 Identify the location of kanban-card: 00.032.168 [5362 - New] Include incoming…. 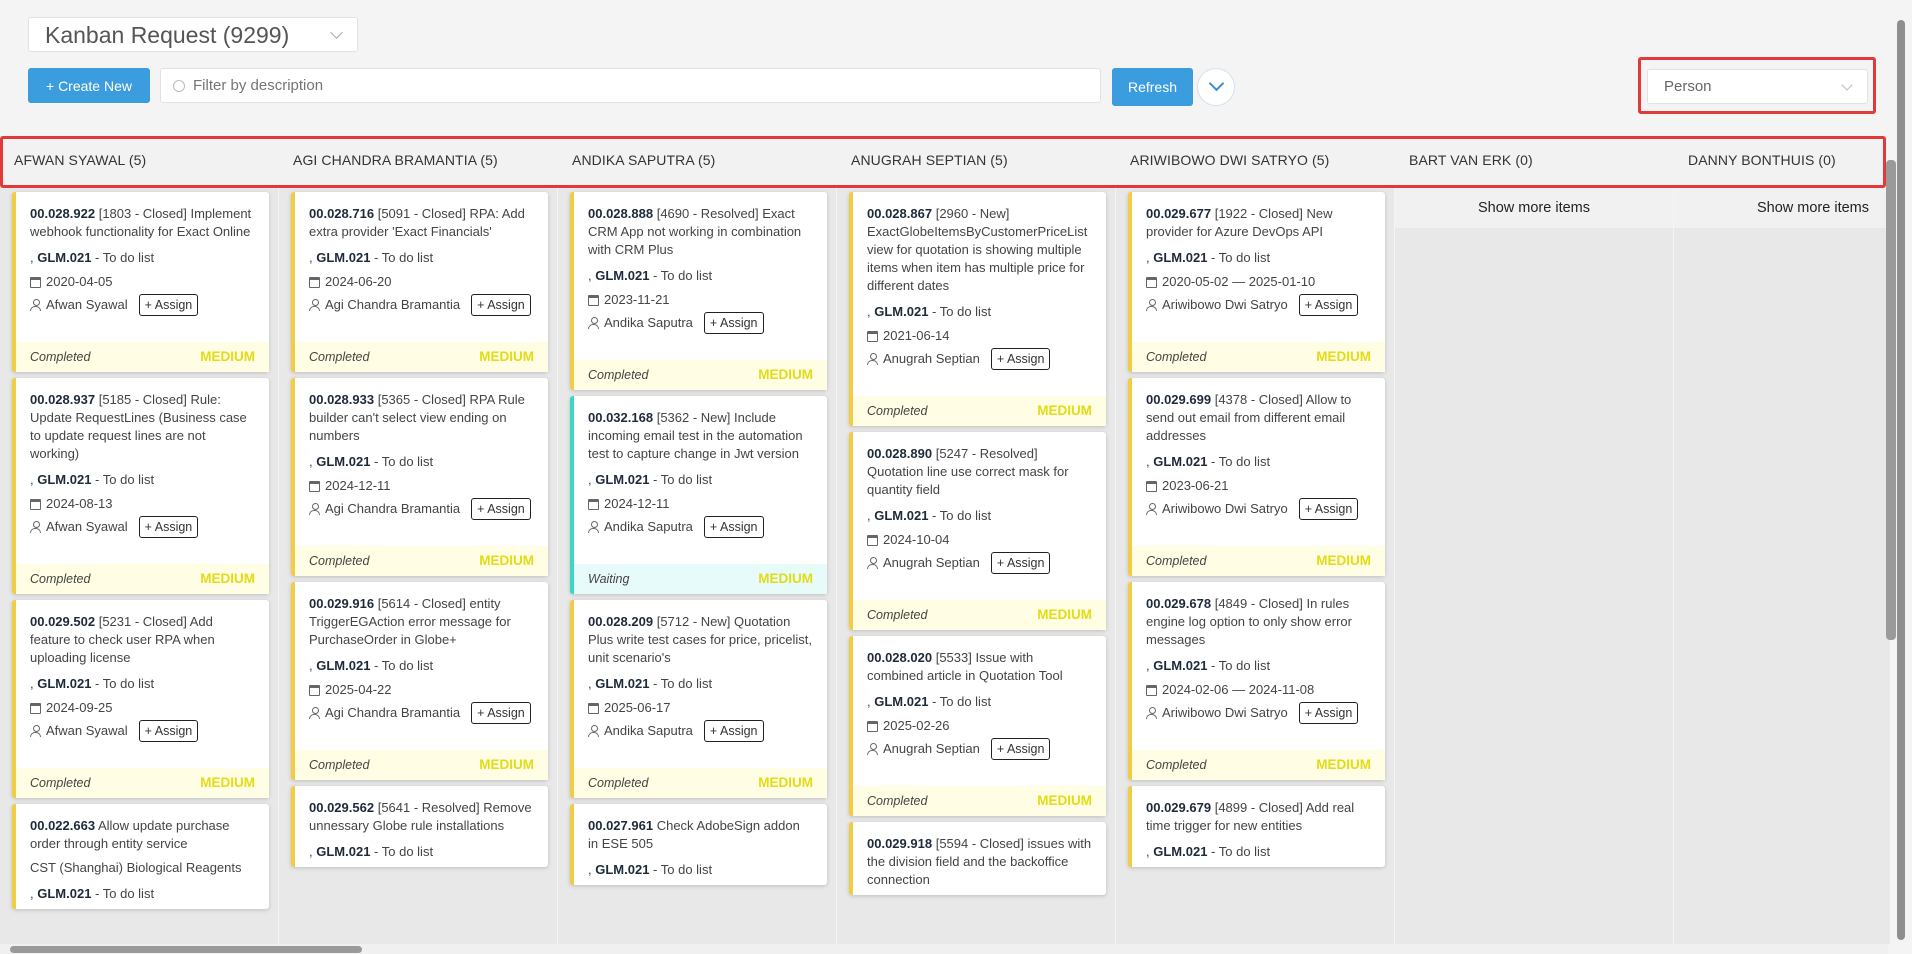
(698, 495).